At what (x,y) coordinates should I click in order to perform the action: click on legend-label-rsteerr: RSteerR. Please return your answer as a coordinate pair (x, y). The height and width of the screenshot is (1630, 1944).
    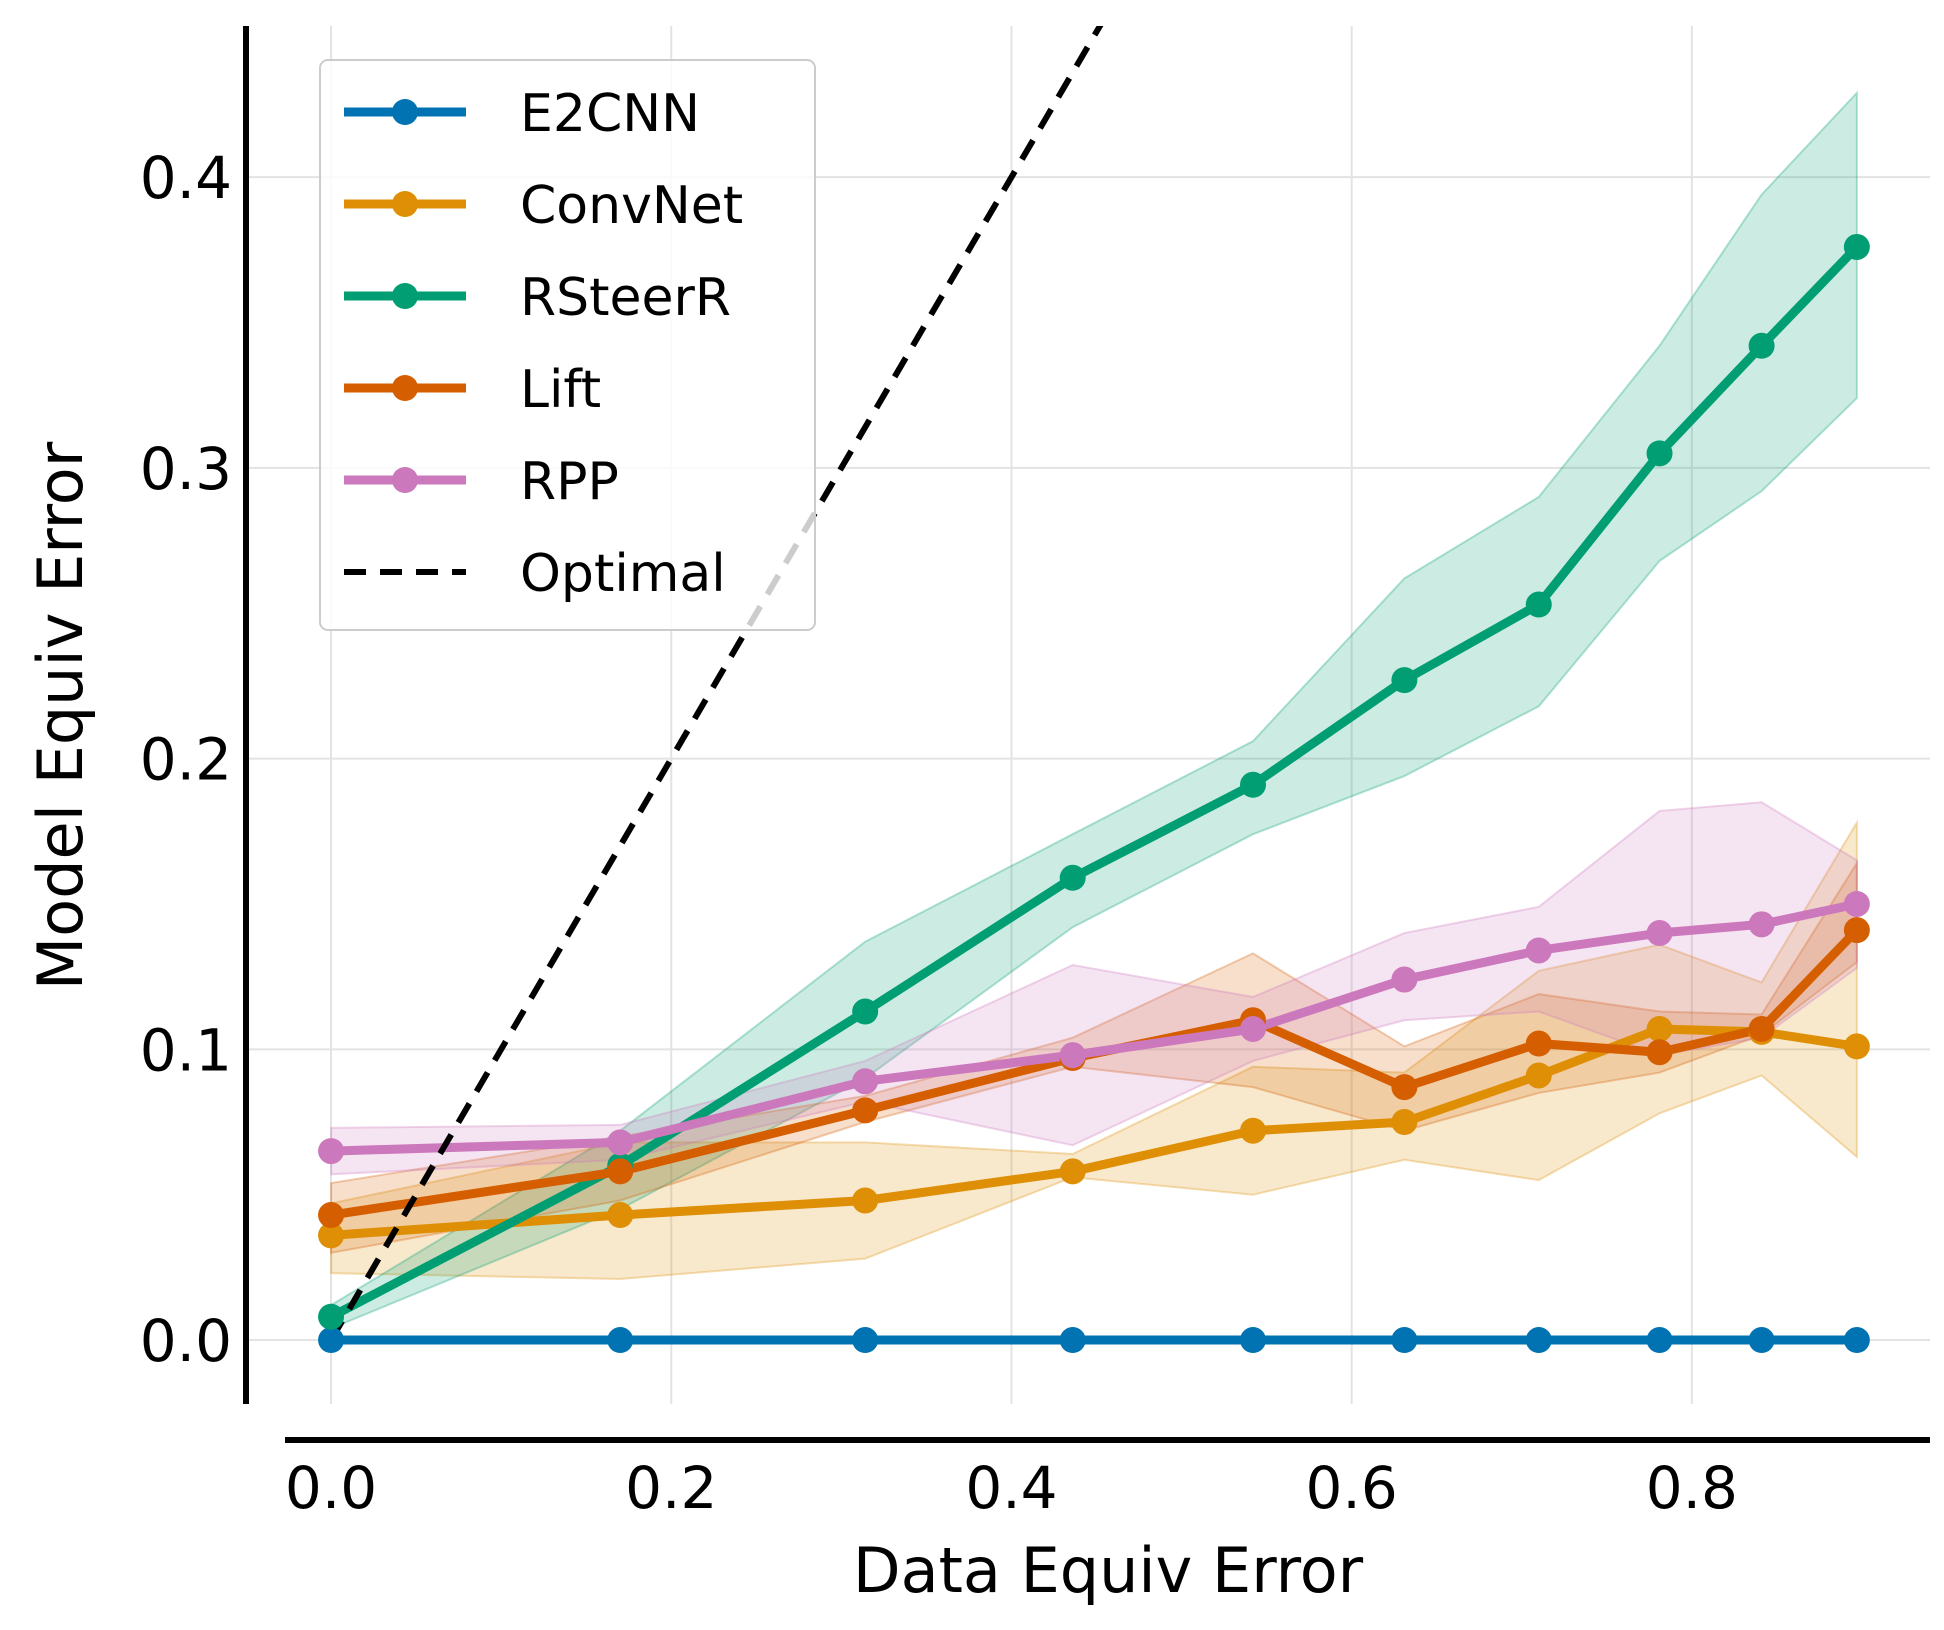
    Looking at the image, I should click on (625, 298).